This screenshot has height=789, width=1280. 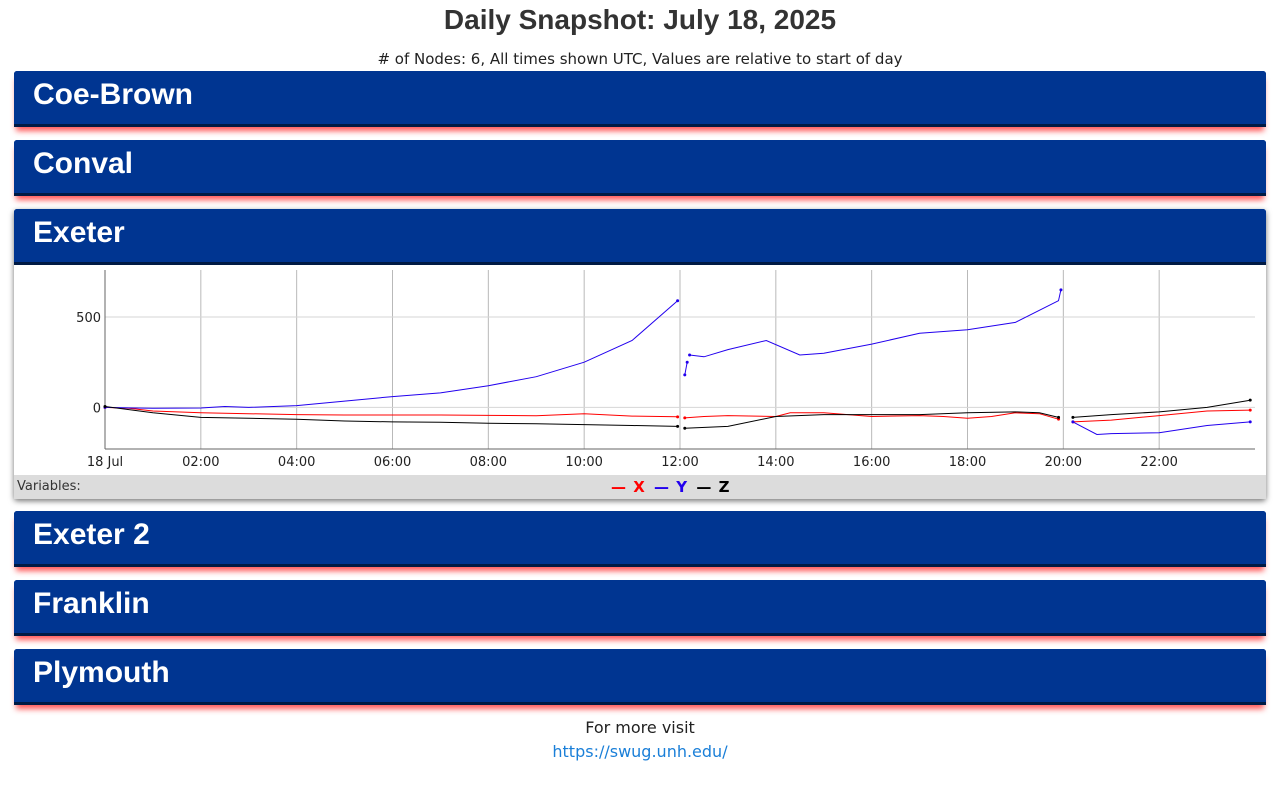 I want to click on panel-exeter-2: Exeter 2, so click(x=640, y=539).